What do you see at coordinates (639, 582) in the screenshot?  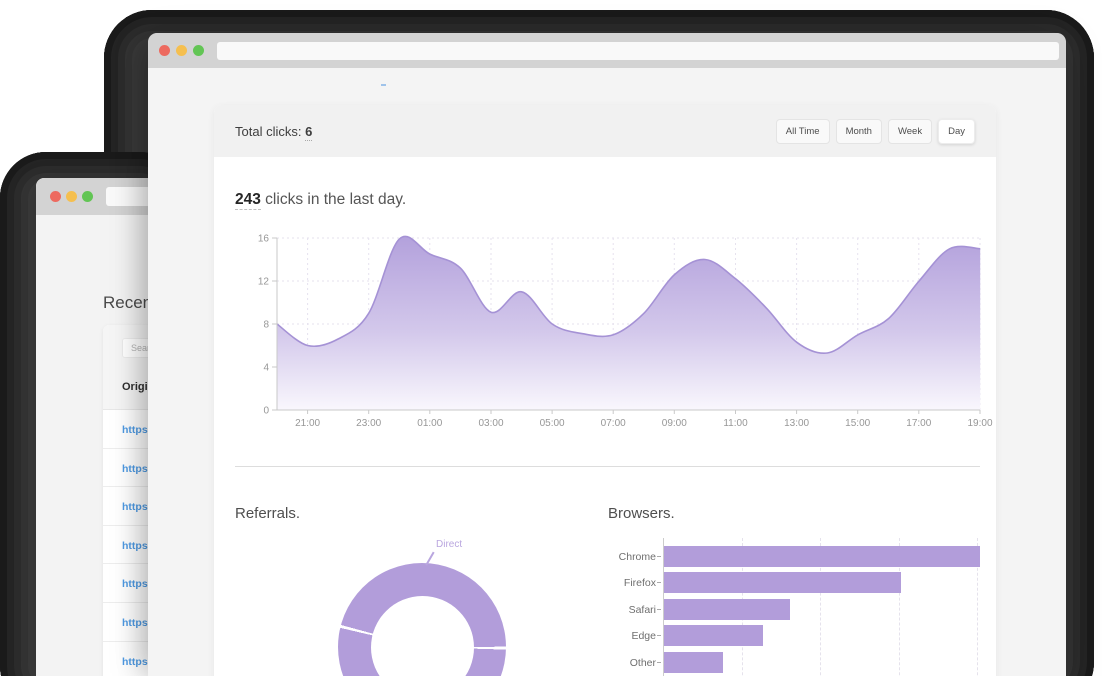 I see `bar-category-label: Firefox` at bounding box center [639, 582].